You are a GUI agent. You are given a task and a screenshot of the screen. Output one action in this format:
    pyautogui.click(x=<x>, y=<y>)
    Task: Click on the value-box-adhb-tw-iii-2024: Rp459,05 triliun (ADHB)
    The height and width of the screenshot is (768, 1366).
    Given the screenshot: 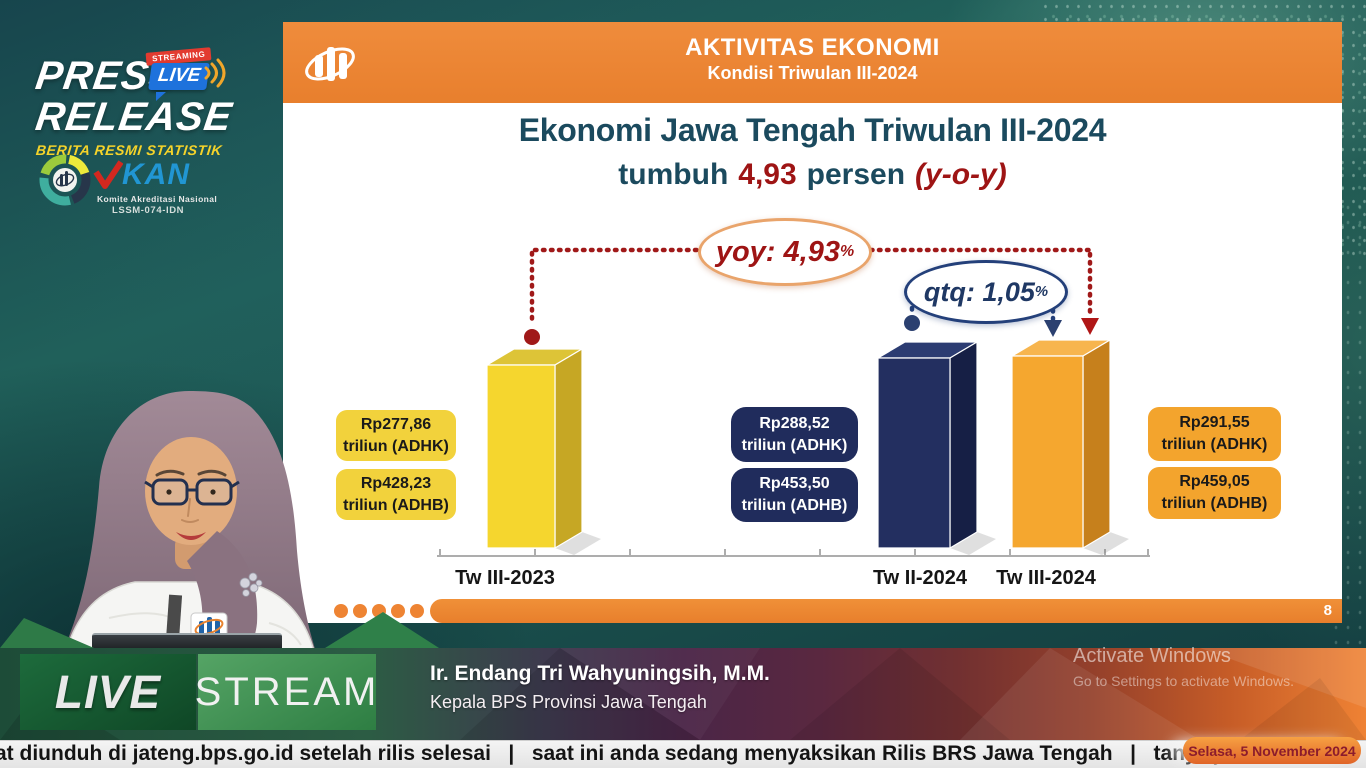 What is the action you would take?
    pyautogui.click(x=1214, y=493)
    